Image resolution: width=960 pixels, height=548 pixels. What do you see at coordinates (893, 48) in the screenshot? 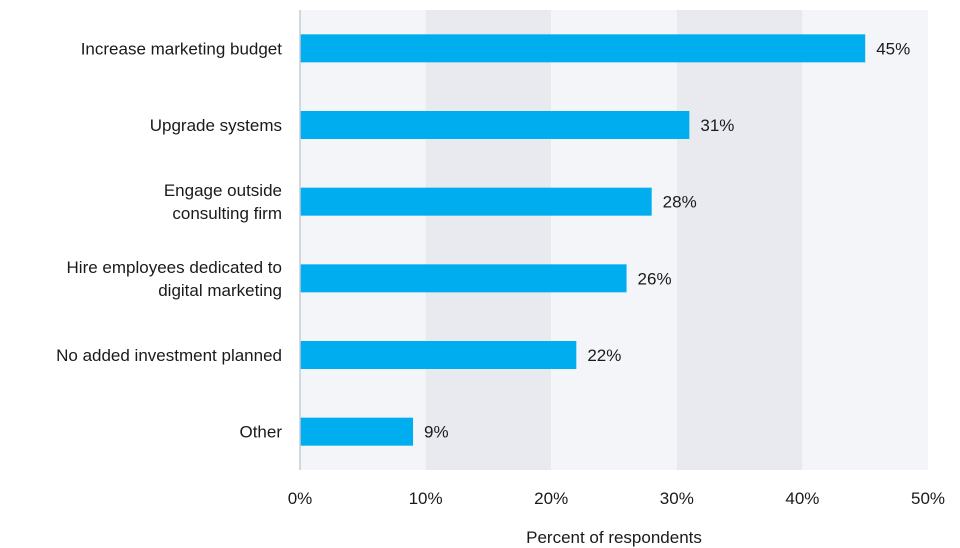
I see `data-label: 45%` at bounding box center [893, 48].